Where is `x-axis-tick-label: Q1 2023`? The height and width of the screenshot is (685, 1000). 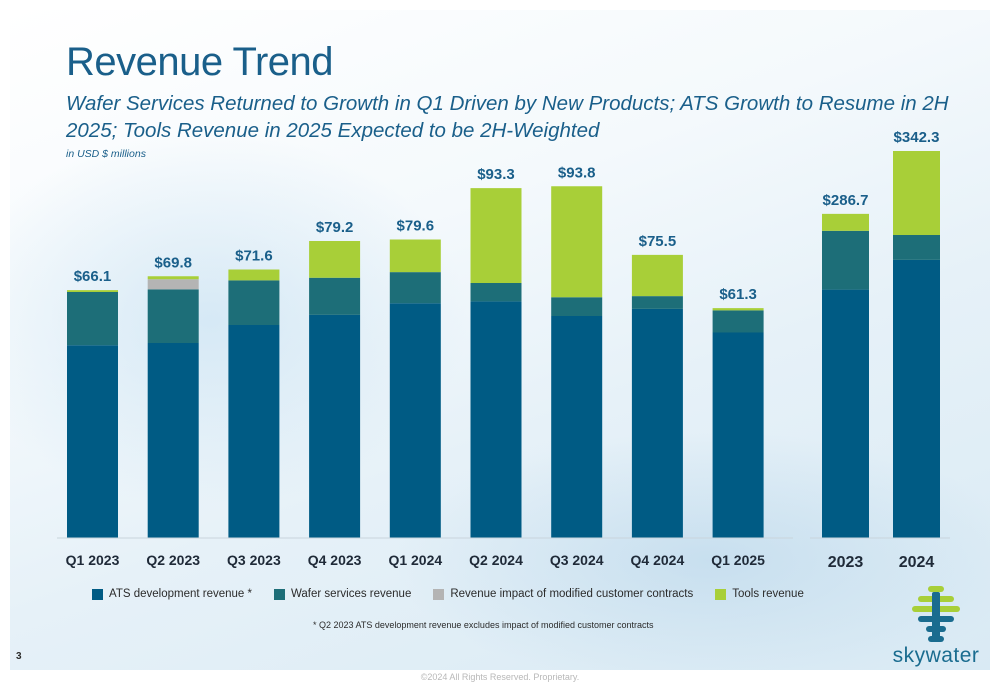 x-axis-tick-label: Q1 2023 is located at coordinates (93, 560).